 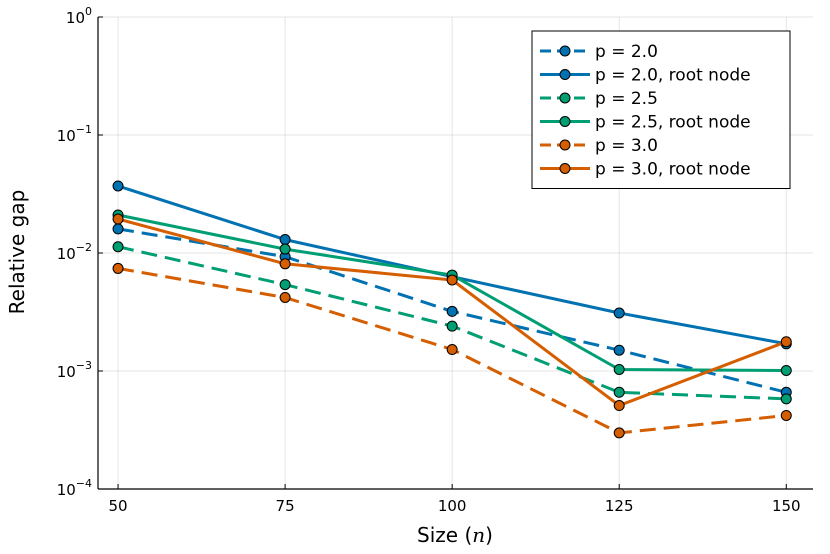 I want to click on legend-label: p = 2.0, so click(x=626, y=52).